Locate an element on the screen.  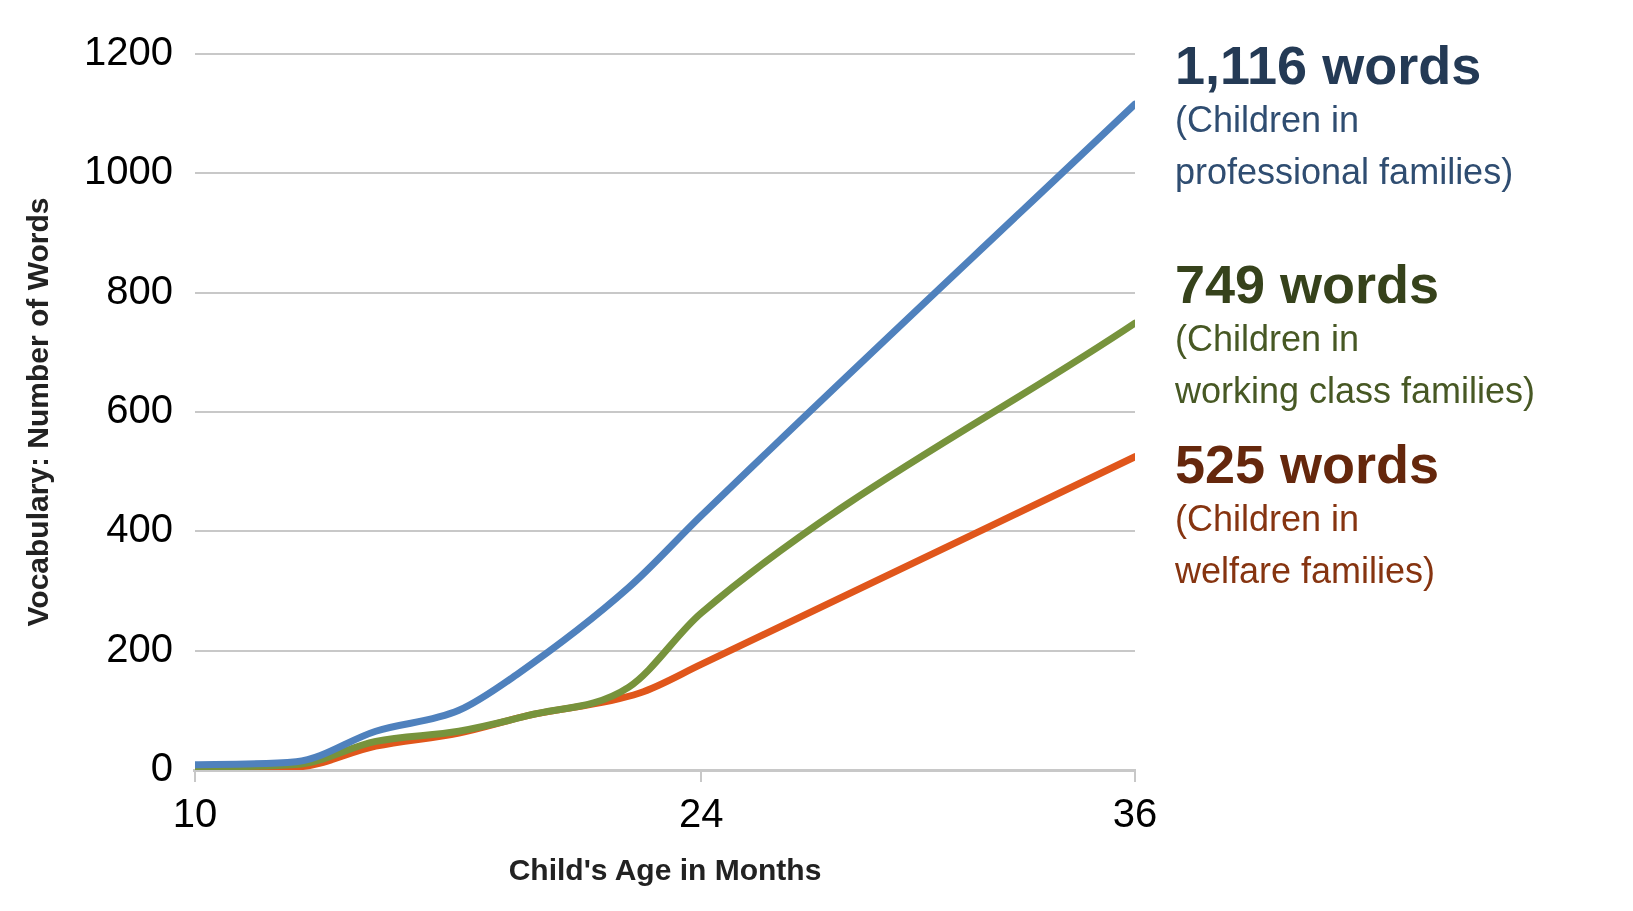
text: 525 words is located at coordinates (1307, 463).